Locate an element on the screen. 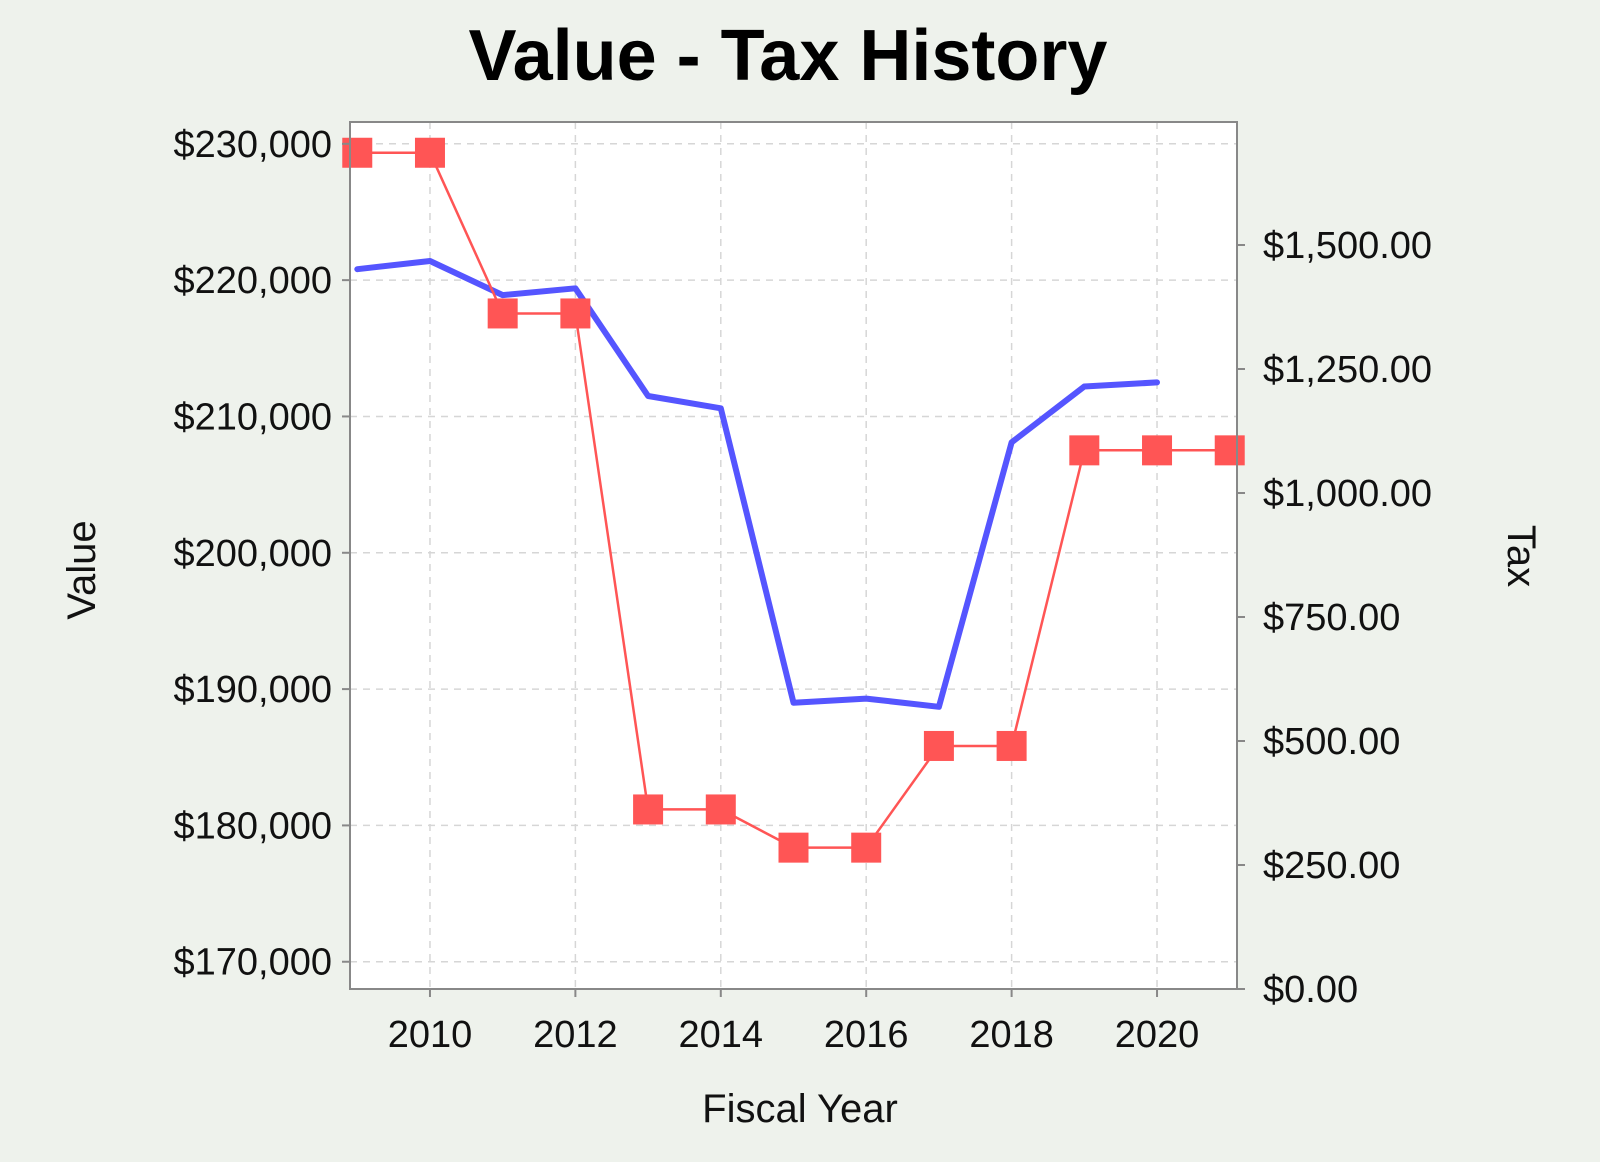  y-tick-label: $220,000 is located at coordinates (253, 281).